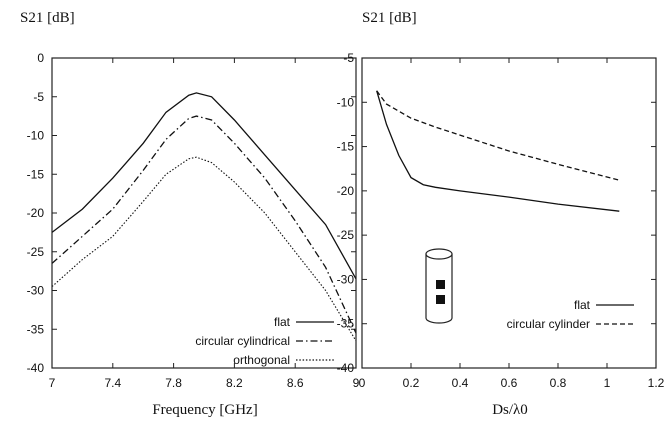 The height and width of the screenshot is (438, 668). What do you see at coordinates (509, 383) in the screenshot?
I see `right-xtick-label: 0.6` at bounding box center [509, 383].